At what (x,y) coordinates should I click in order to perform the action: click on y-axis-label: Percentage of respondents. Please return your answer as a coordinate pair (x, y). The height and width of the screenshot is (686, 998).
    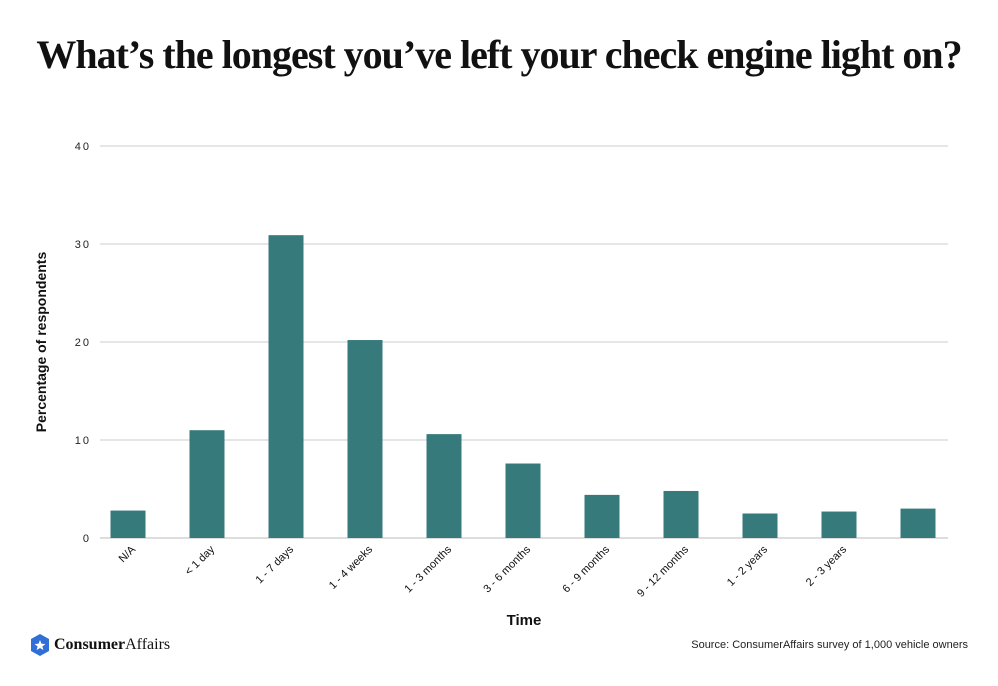
    Looking at the image, I should click on (41, 342).